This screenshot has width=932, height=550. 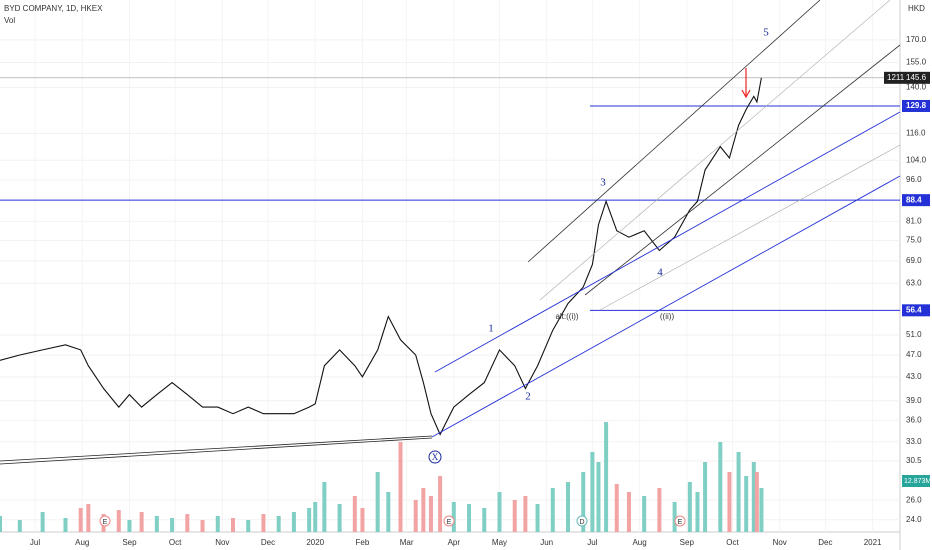 What do you see at coordinates (491, 329) in the screenshot?
I see `wave-label: 1` at bounding box center [491, 329].